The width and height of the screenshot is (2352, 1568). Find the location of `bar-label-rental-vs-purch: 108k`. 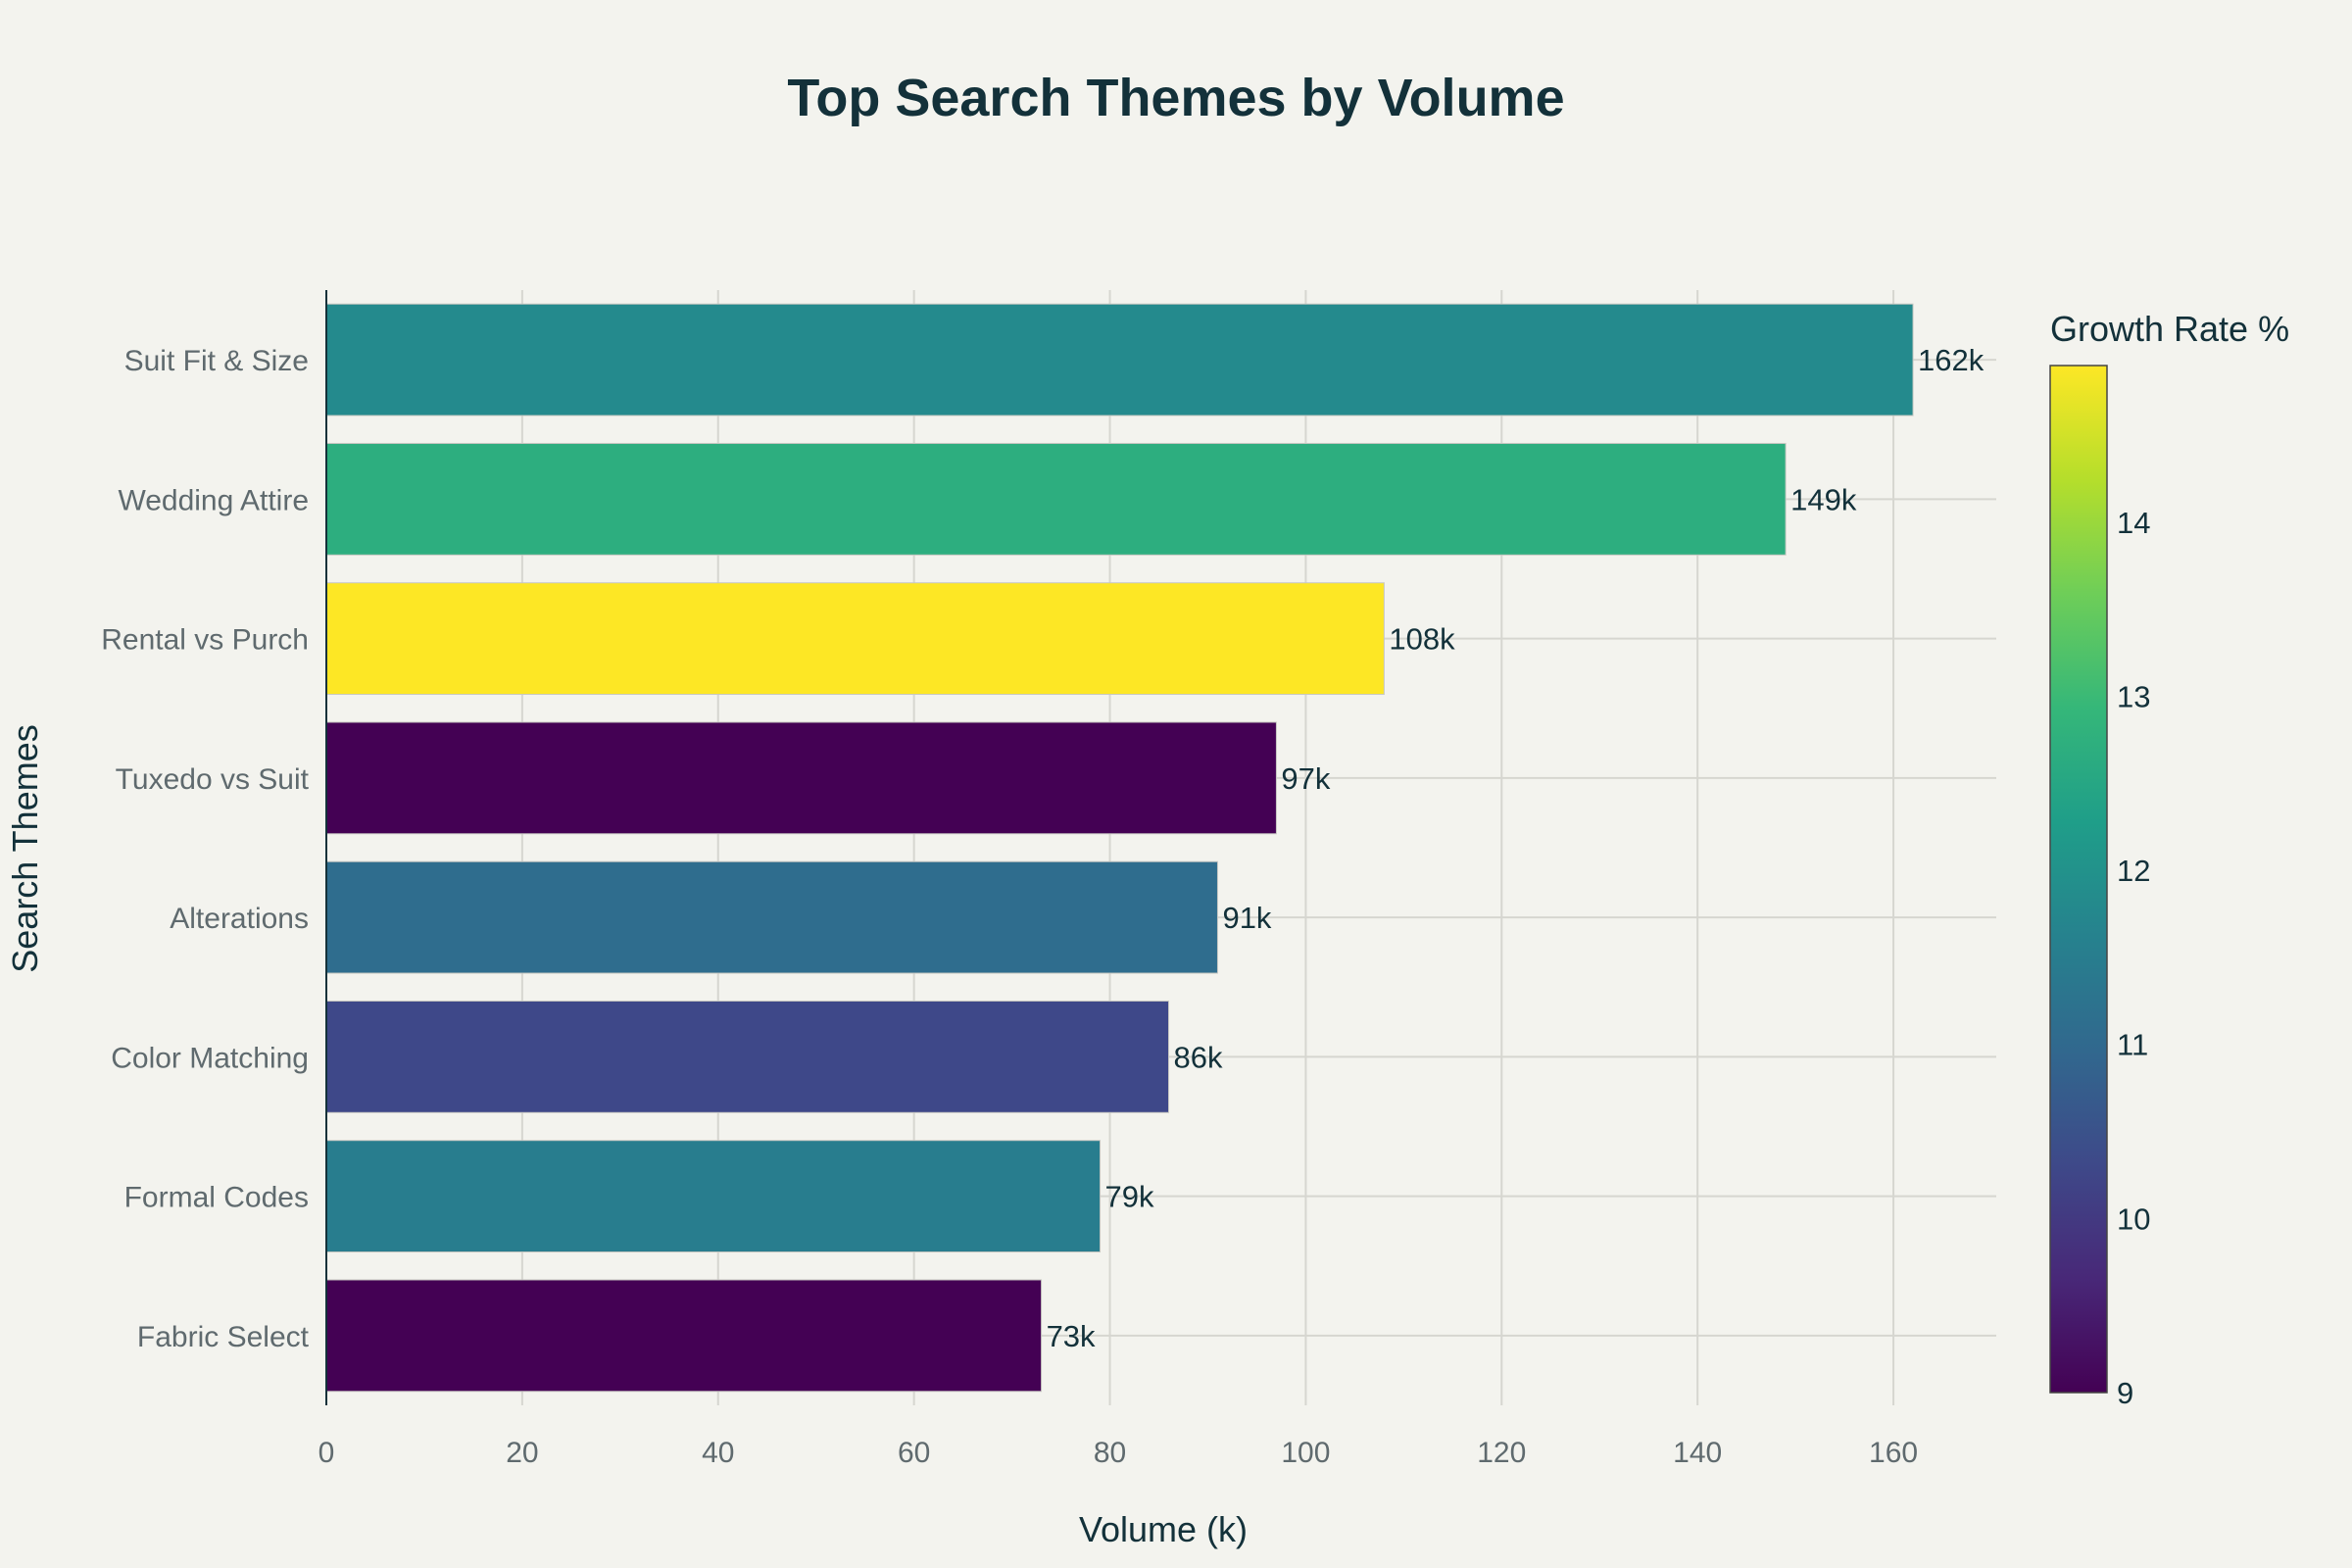

bar-label-rental-vs-purch: 108k is located at coordinates (1422, 639).